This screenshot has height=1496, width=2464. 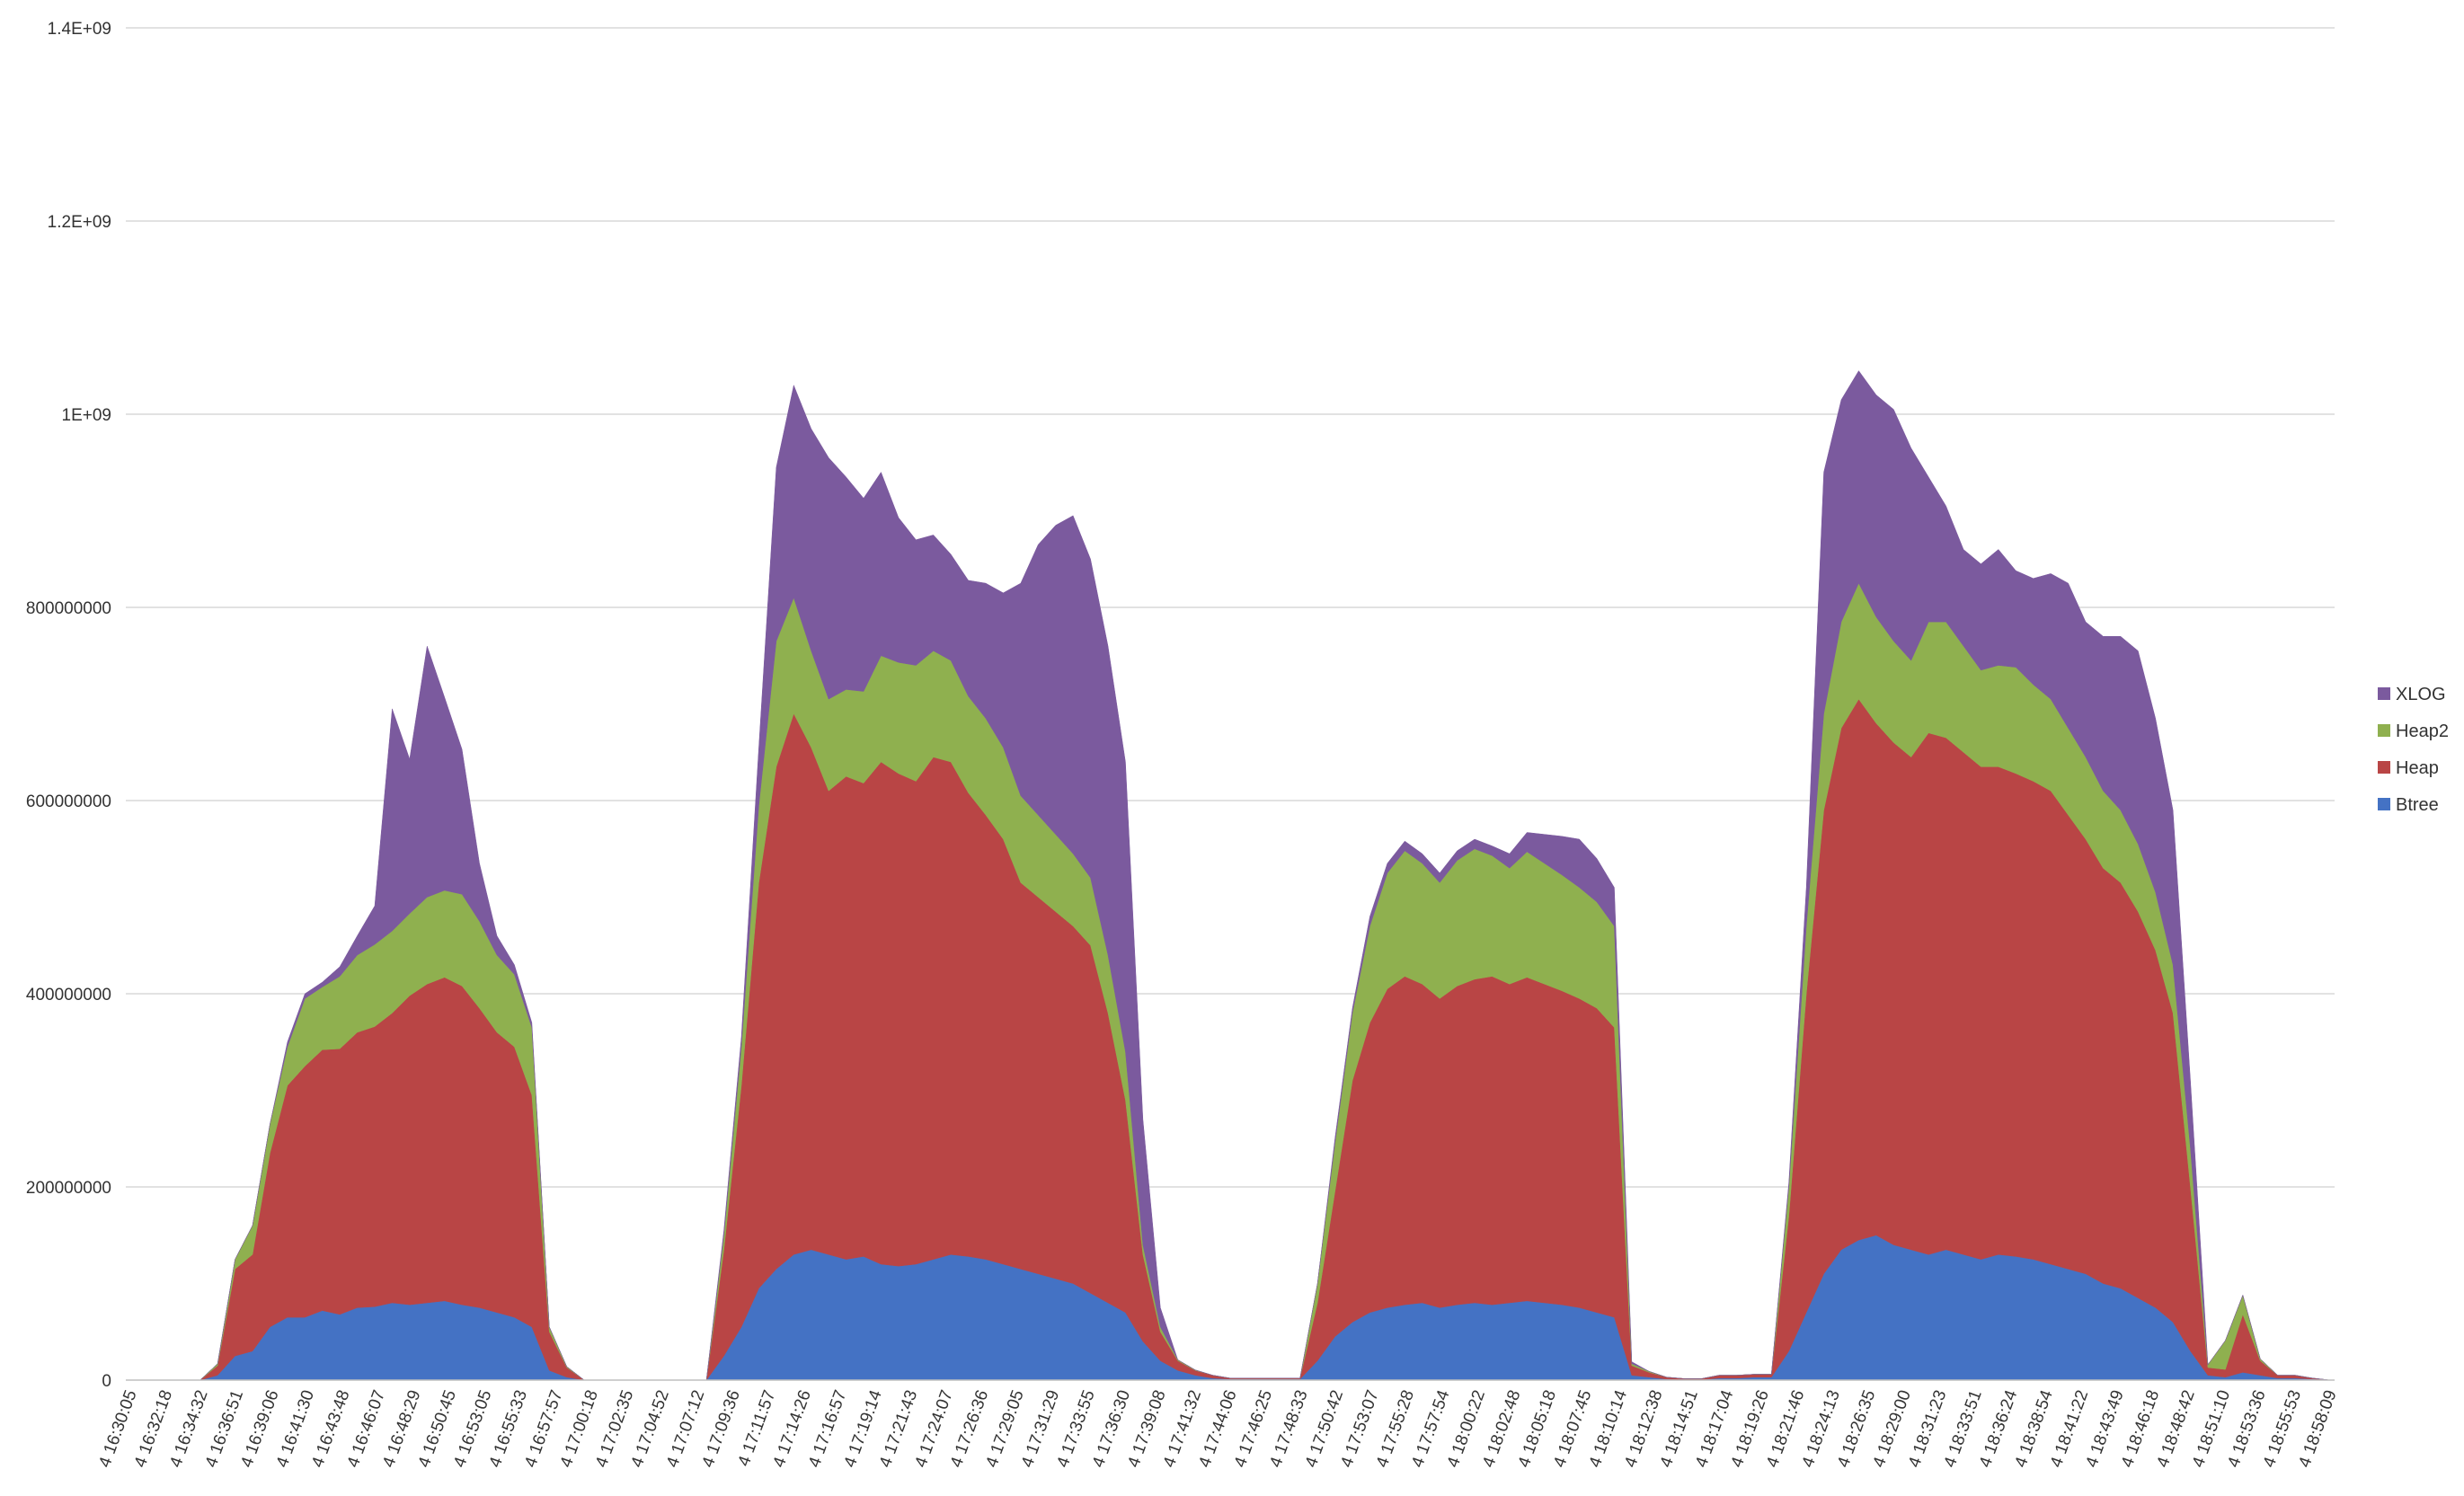 I want to click on y-tick-label: 0, so click(x=106, y=1381).